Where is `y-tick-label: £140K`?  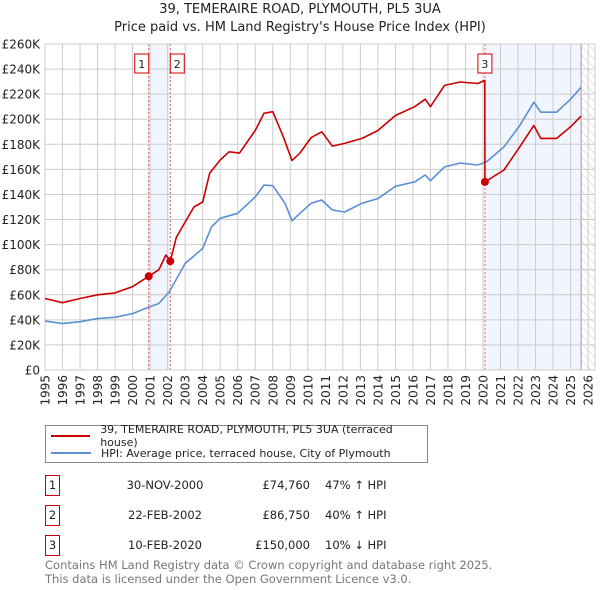 y-tick-label: £140K is located at coordinates (22, 195).